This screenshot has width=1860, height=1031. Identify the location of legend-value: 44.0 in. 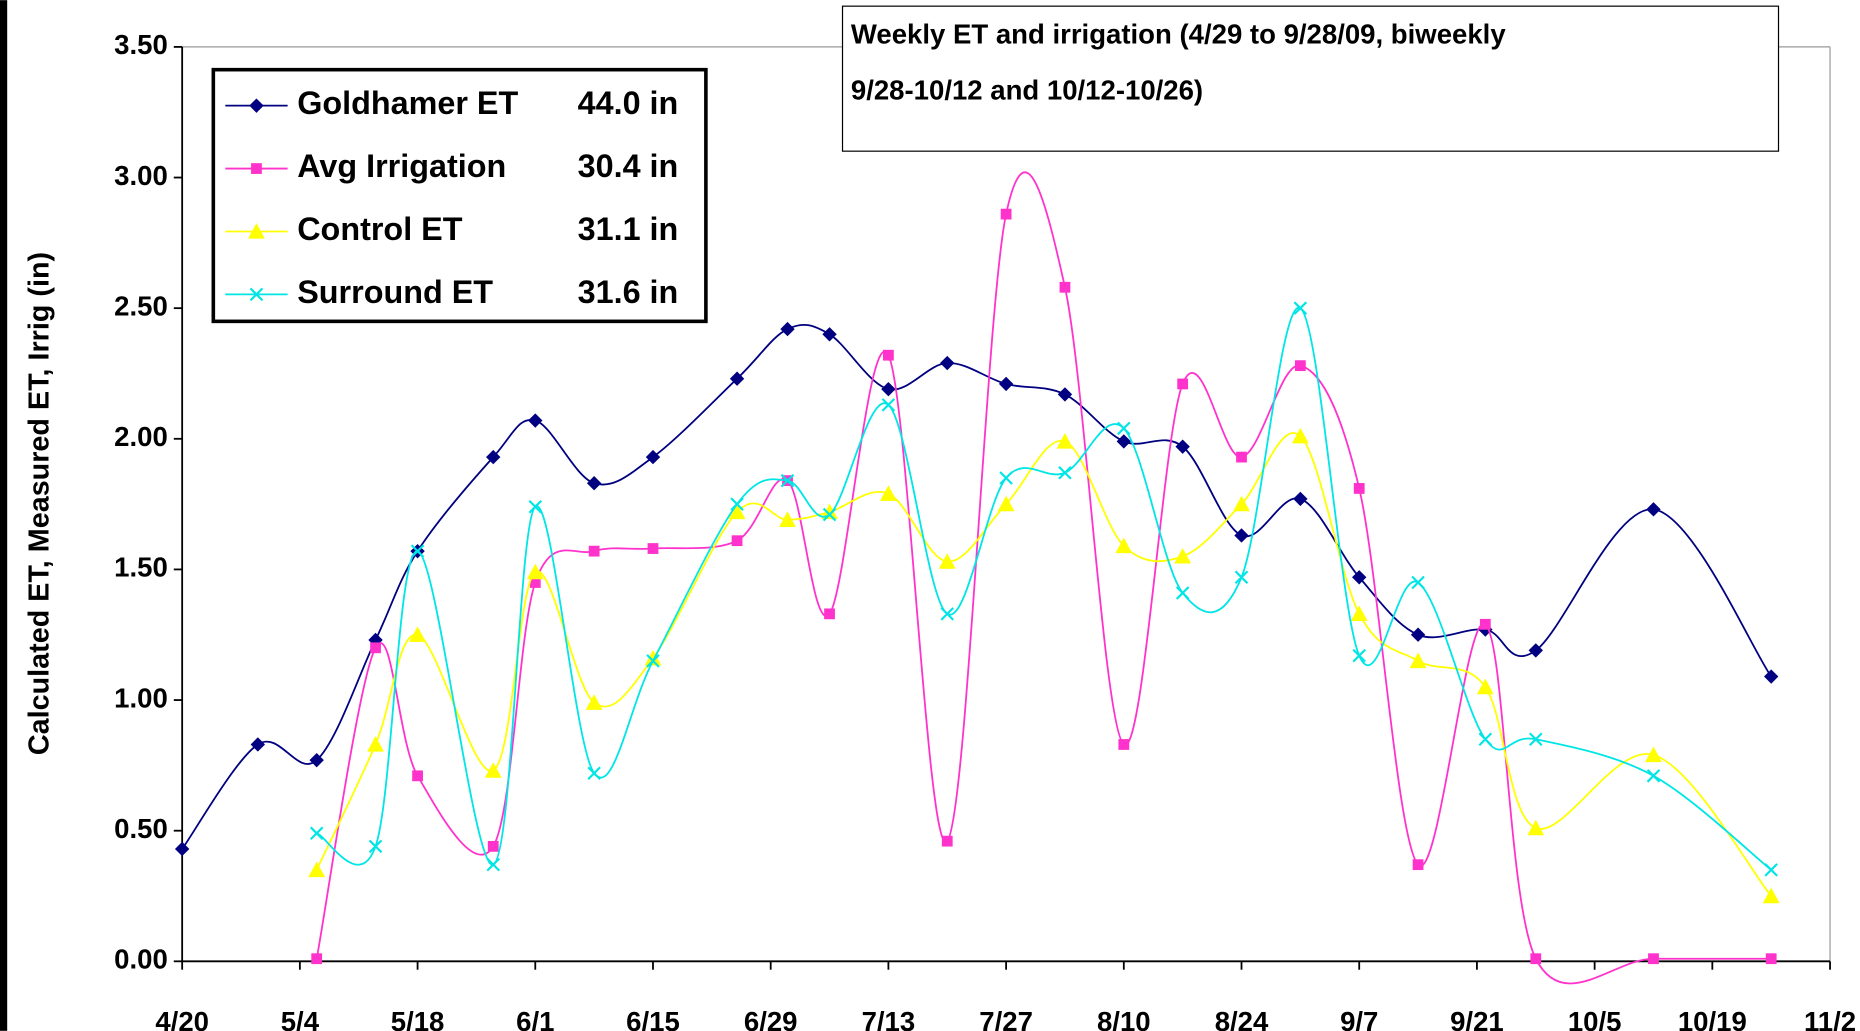
(628, 103).